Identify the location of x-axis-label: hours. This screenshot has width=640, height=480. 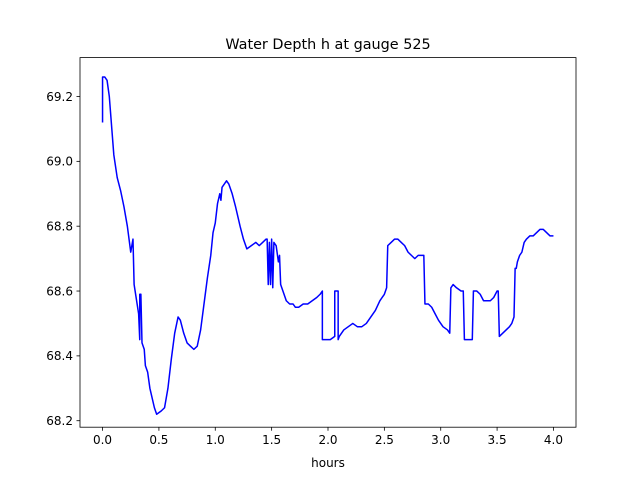
(328, 463).